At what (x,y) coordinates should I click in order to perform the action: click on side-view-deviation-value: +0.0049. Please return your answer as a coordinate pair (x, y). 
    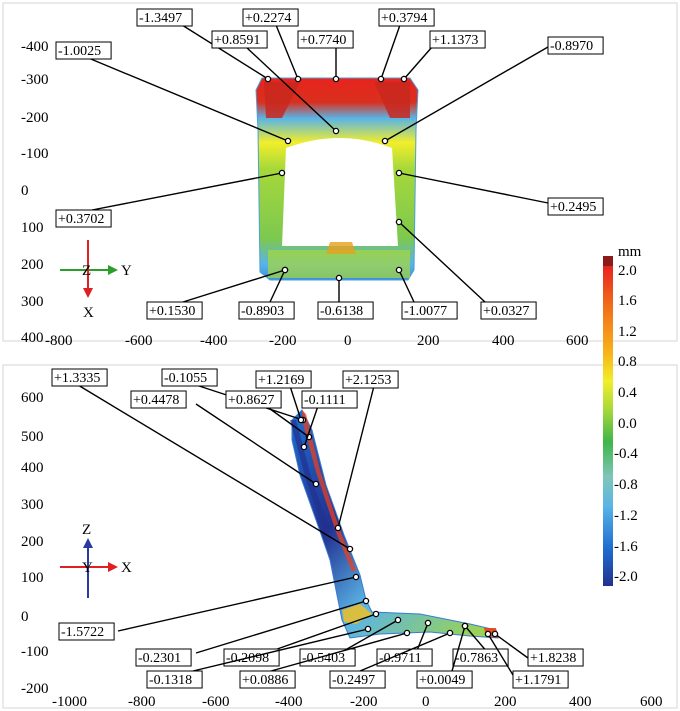
    Looking at the image, I should click on (442, 680).